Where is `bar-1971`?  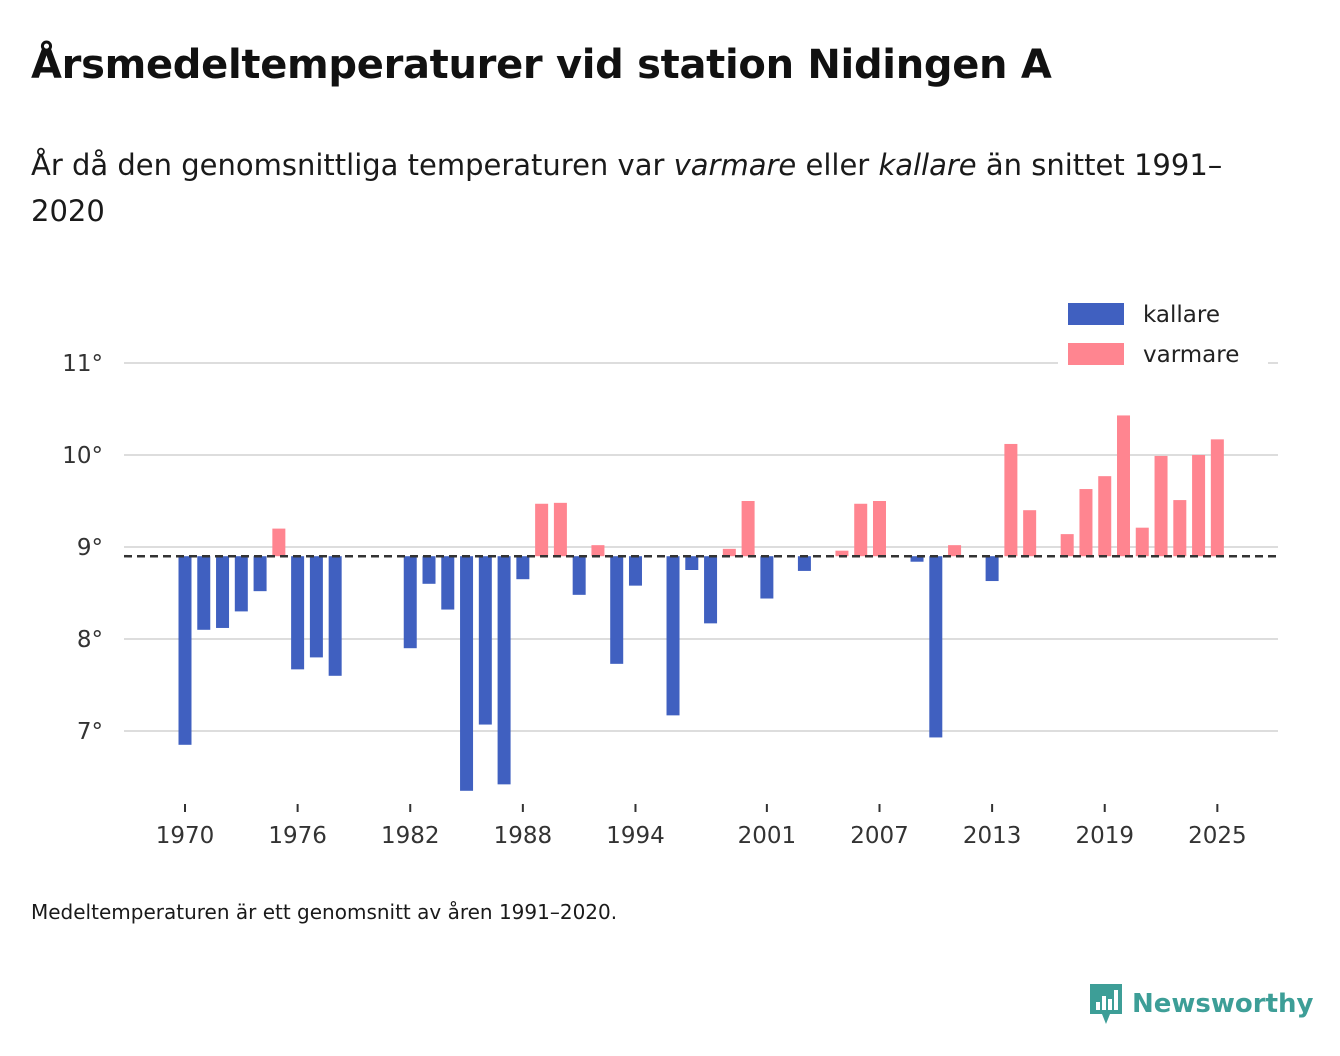
bar-1971 is located at coordinates (204, 593).